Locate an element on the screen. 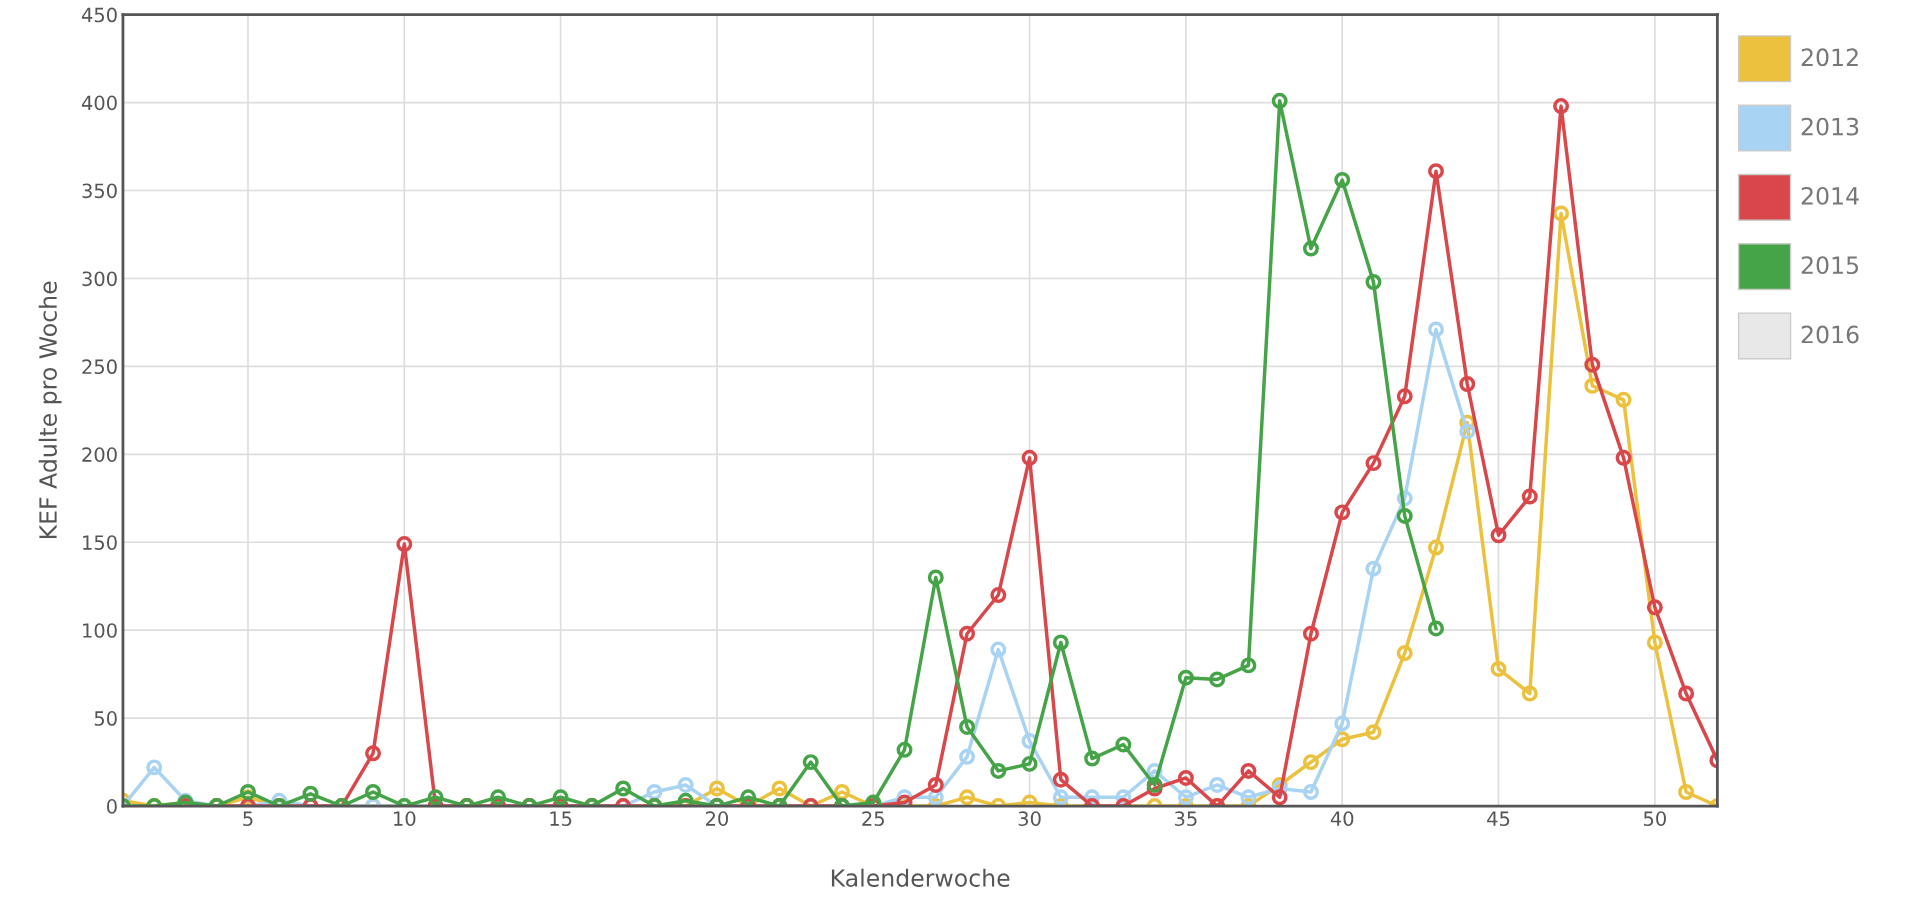 The image size is (1921, 916). x-tick-label: 50 is located at coordinates (1654, 818).